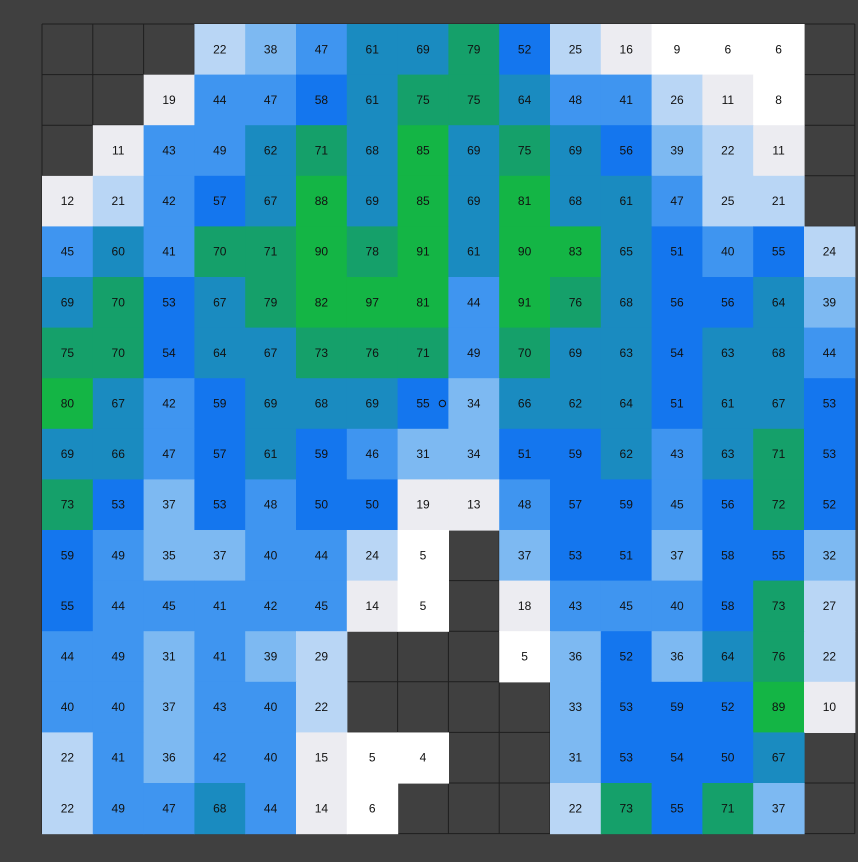  What do you see at coordinates (525, 404) in the screenshot?
I see `cell-value-label: 66` at bounding box center [525, 404].